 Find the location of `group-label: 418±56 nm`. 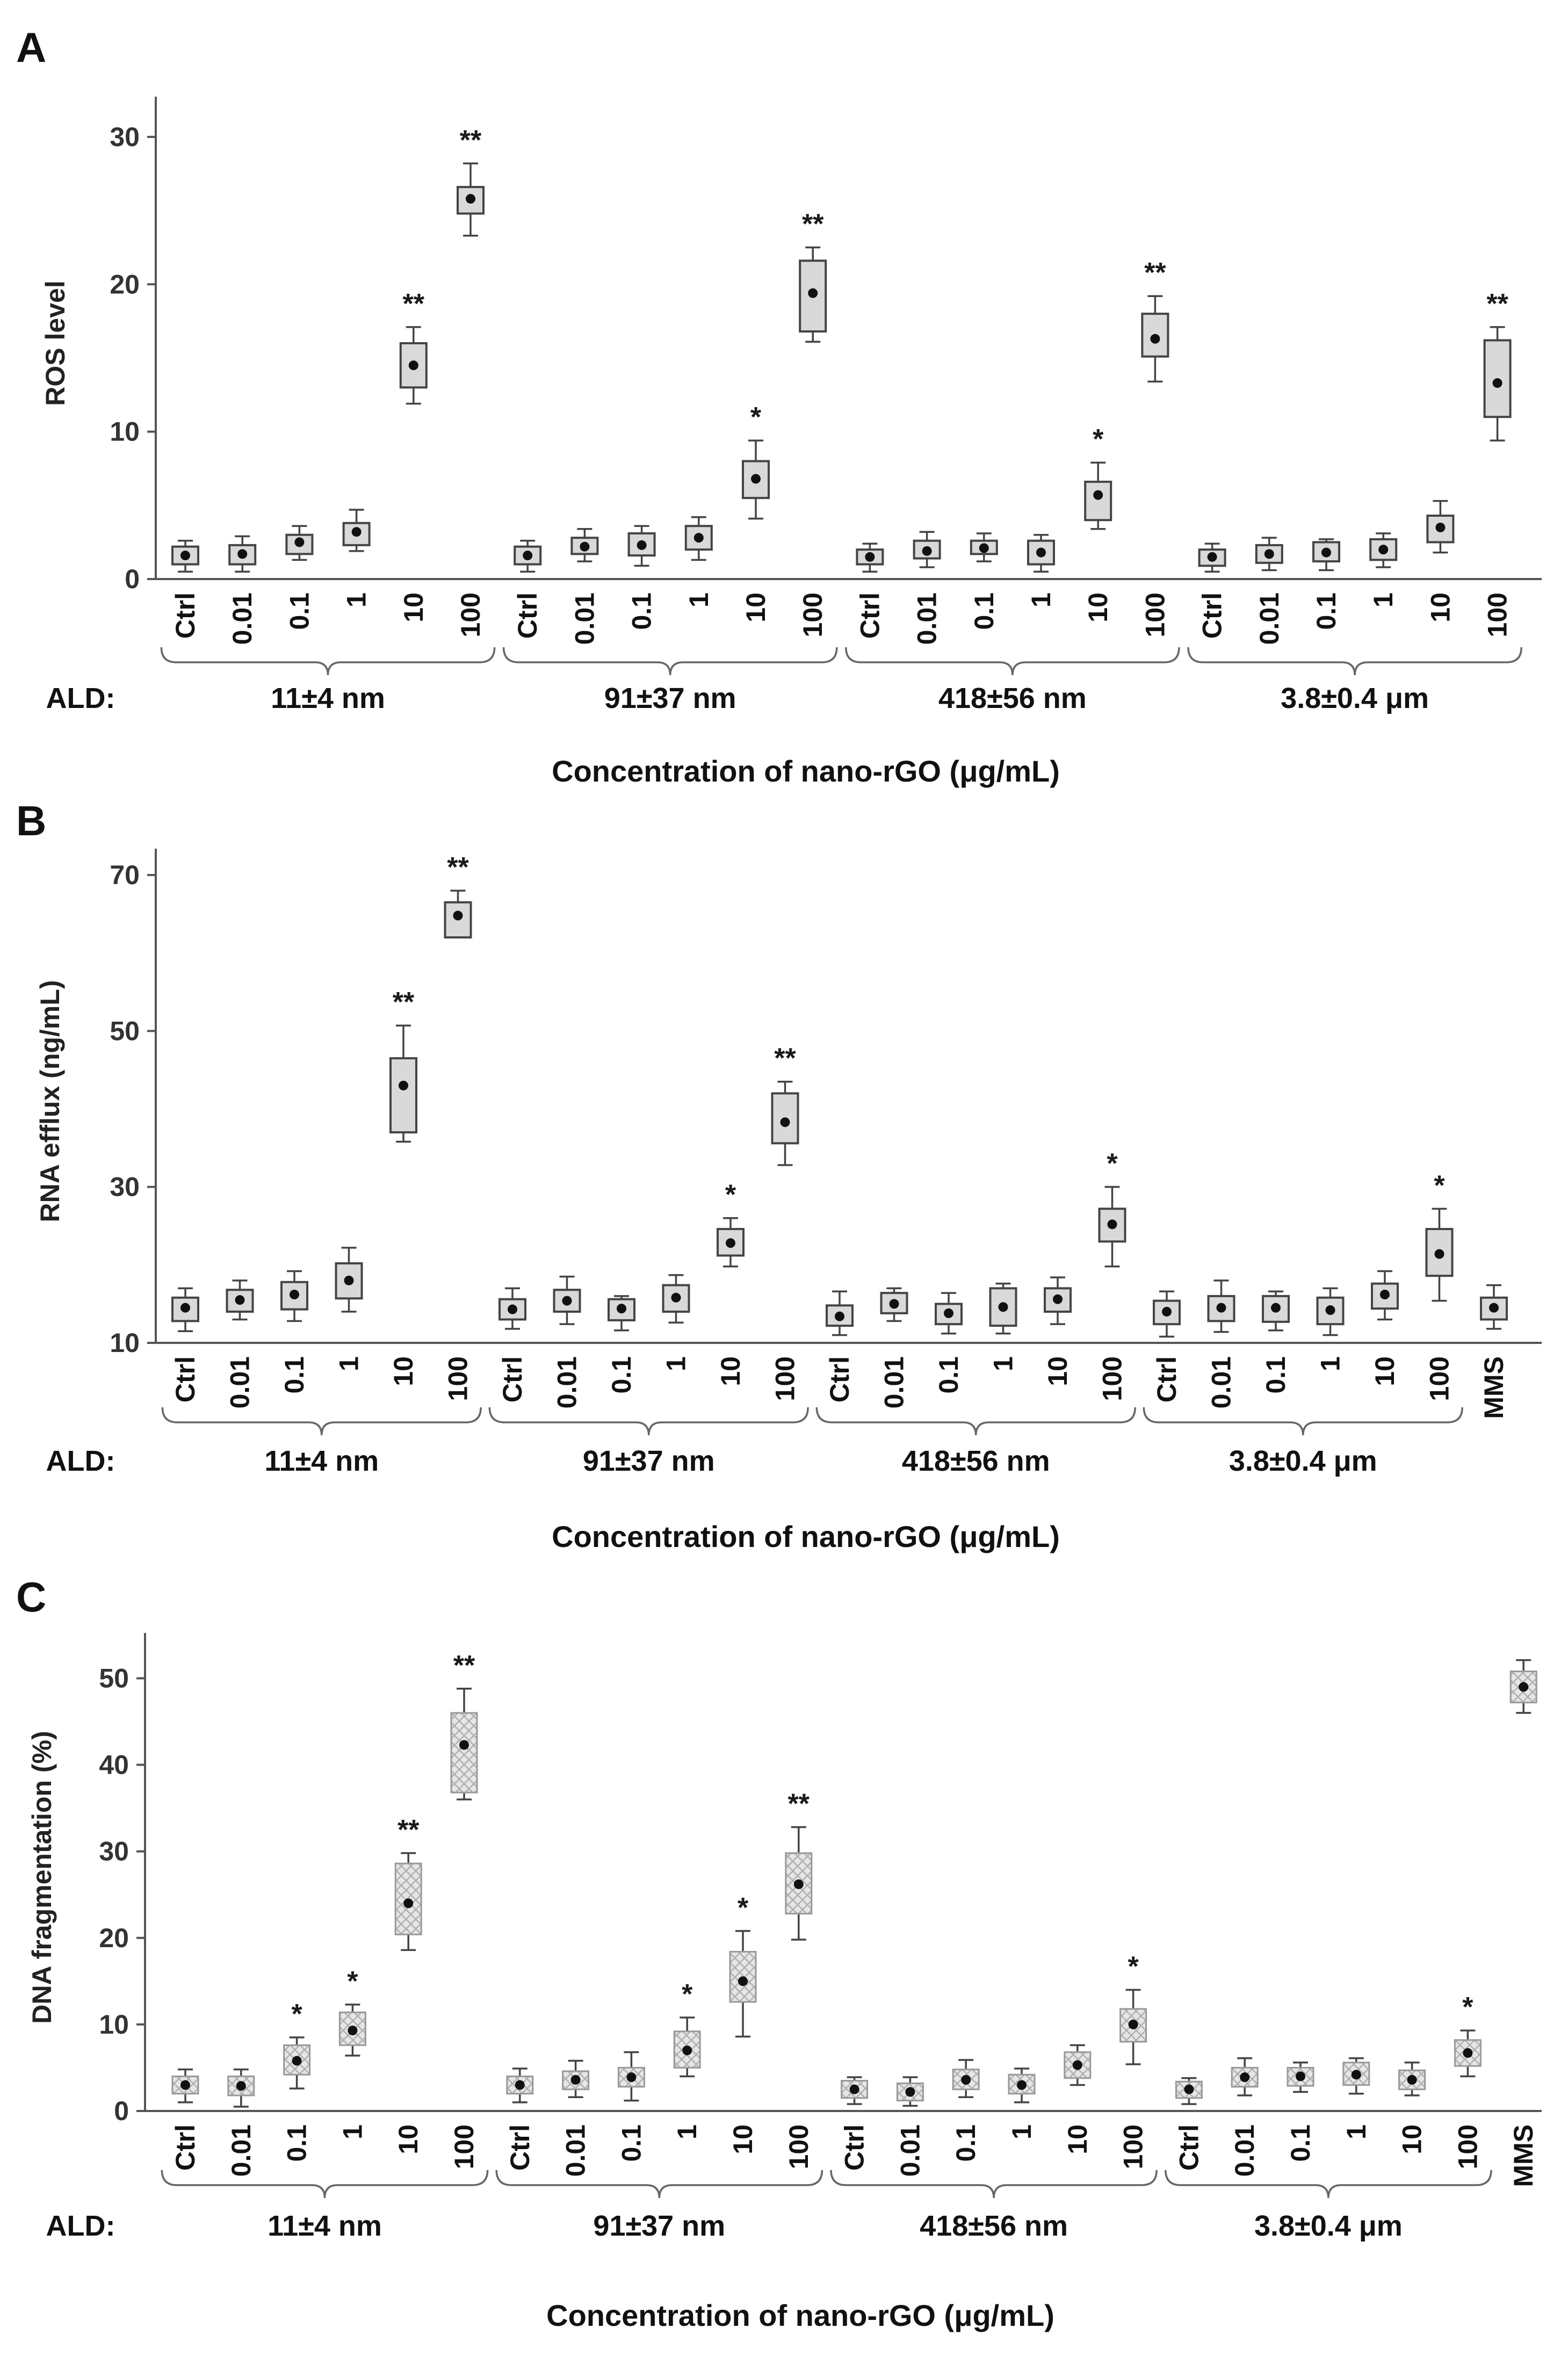

group-label: 418±56 nm is located at coordinates (994, 2226).